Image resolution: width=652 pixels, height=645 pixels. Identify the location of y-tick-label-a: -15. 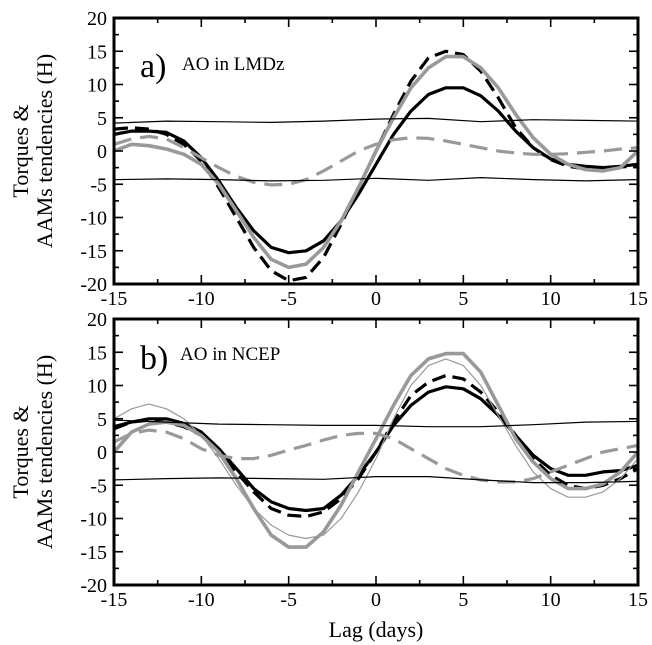
(93, 252).